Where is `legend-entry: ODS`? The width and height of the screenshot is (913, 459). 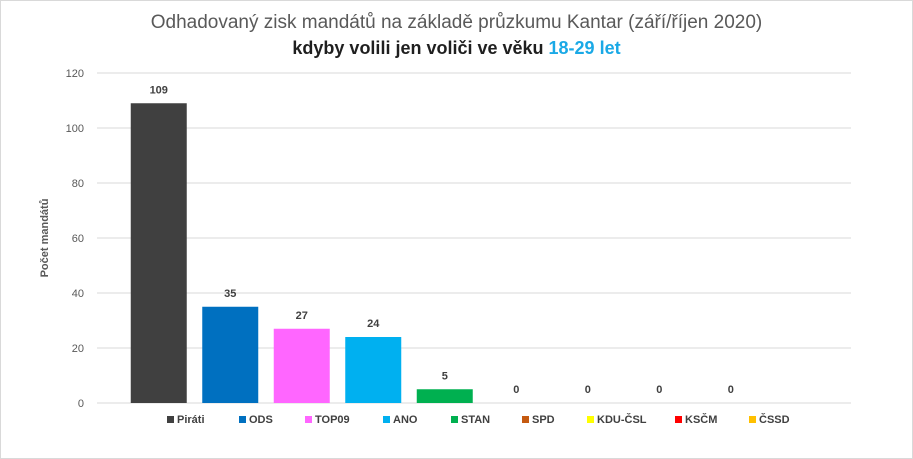
legend-entry: ODS is located at coordinates (261, 420).